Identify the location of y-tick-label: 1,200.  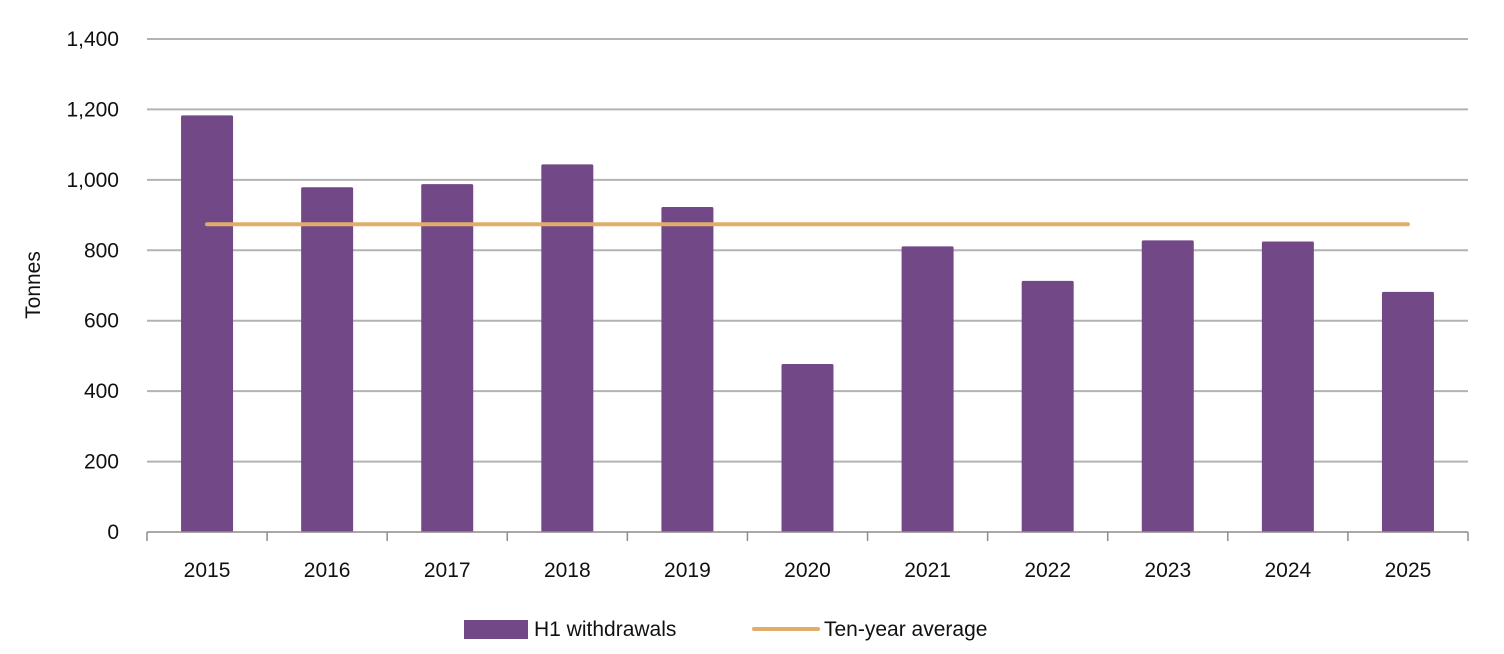
(92, 109).